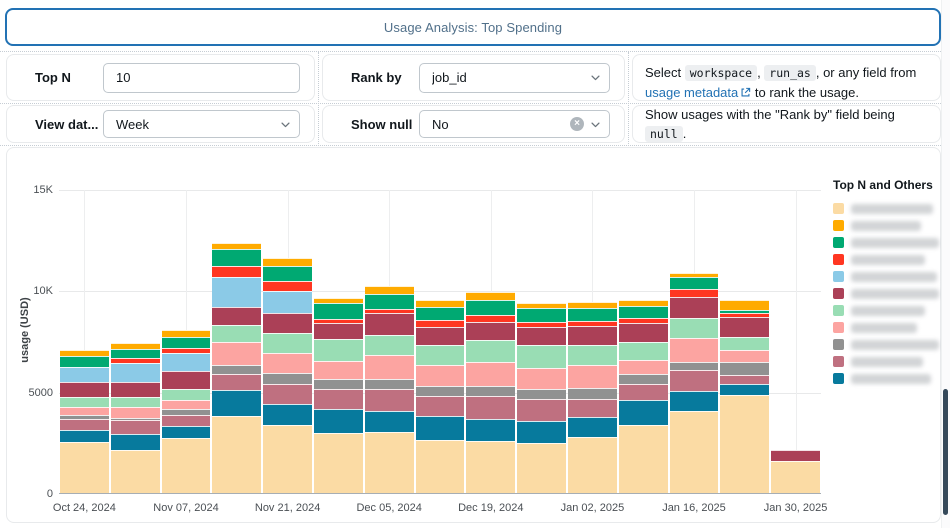  What do you see at coordinates (711, 92) in the screenshot?
I see `metadata-link: metadata` at bounding box center [711, 92].